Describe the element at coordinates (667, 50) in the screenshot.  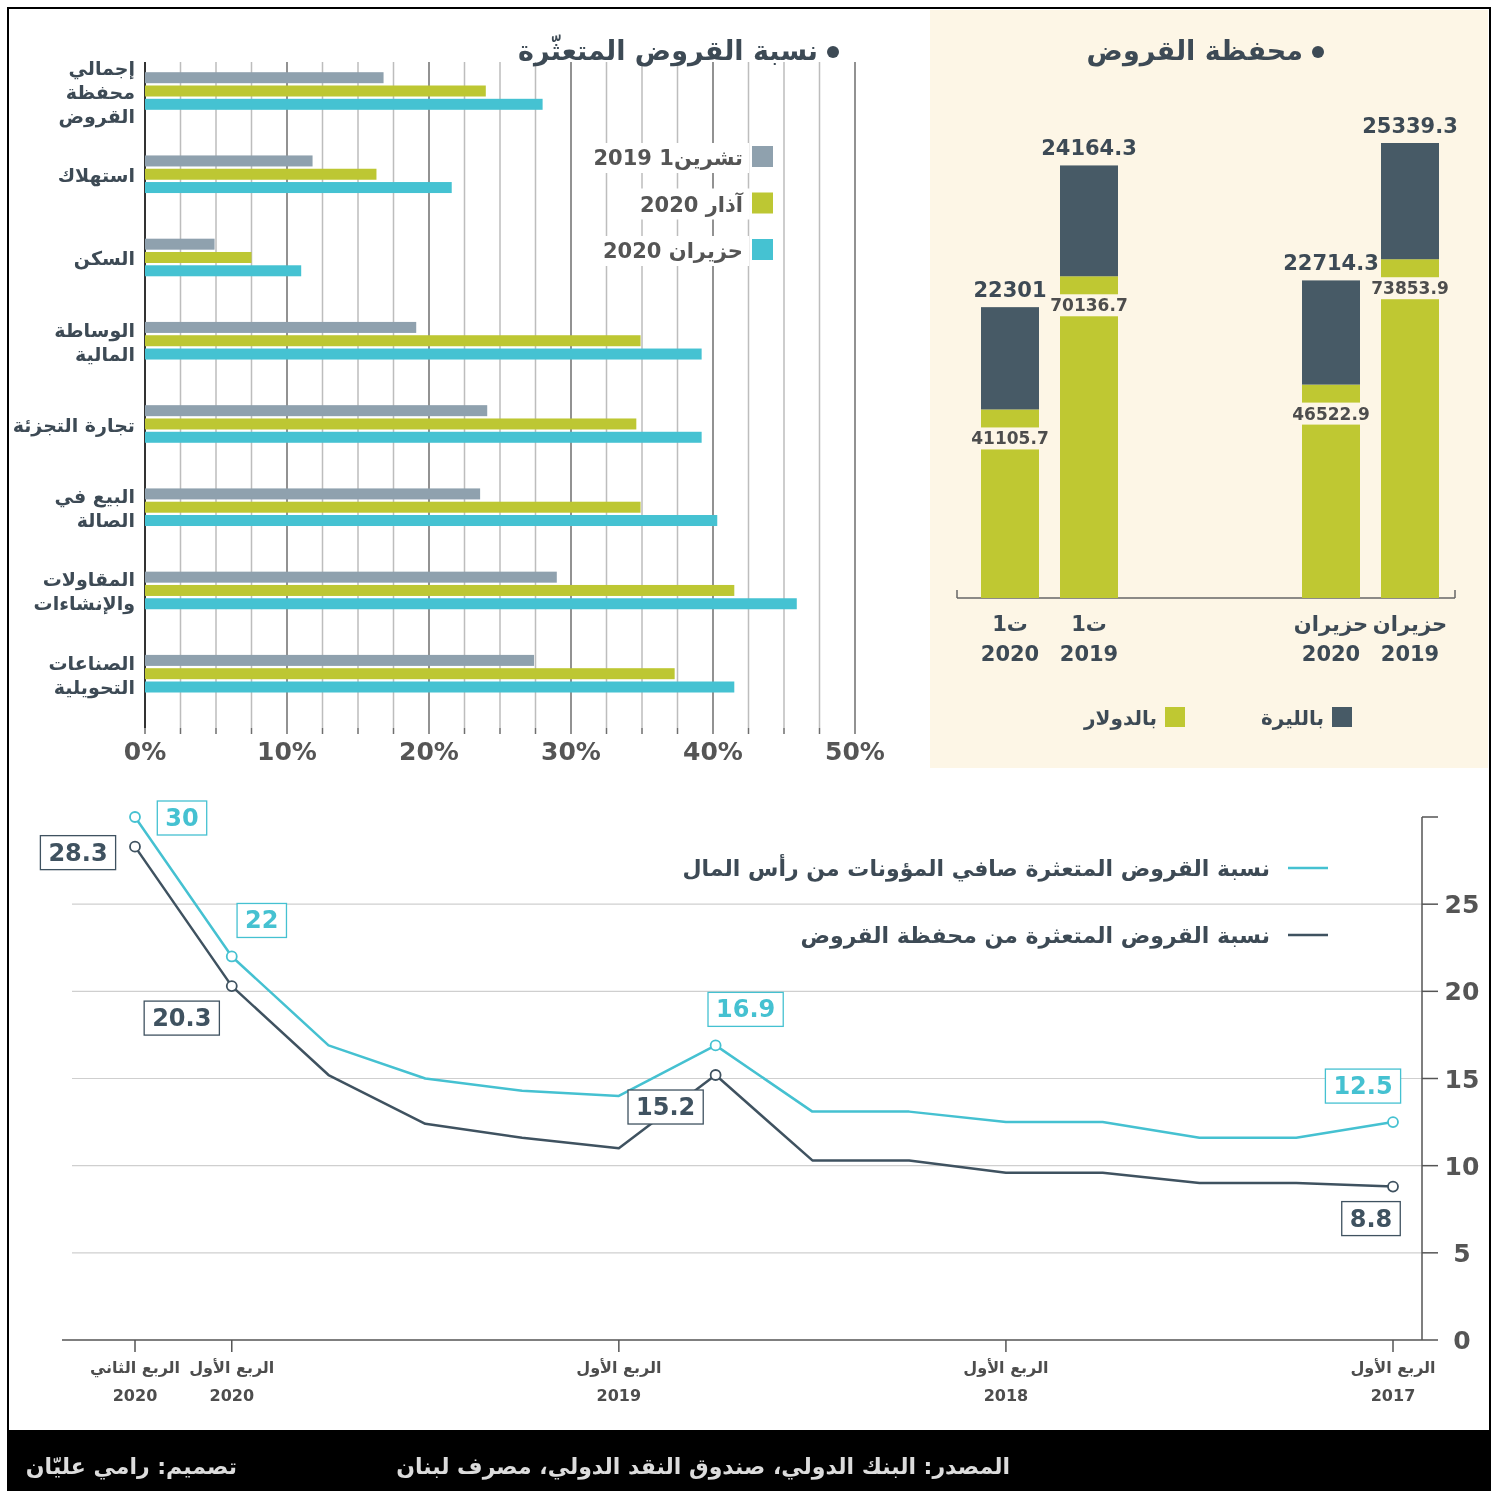
I see `chart-title: نسبة القروض المتعثّرة` at that location.